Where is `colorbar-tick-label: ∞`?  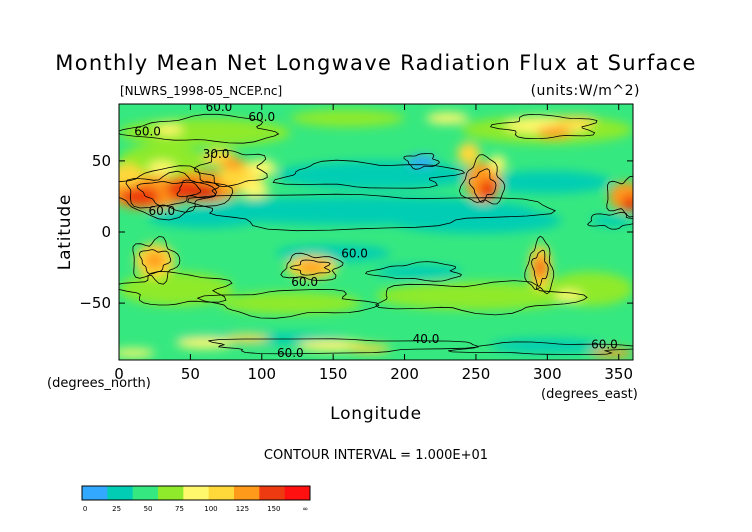 colorbar-tick-label: ∞ is located at coordinates (305, 509).